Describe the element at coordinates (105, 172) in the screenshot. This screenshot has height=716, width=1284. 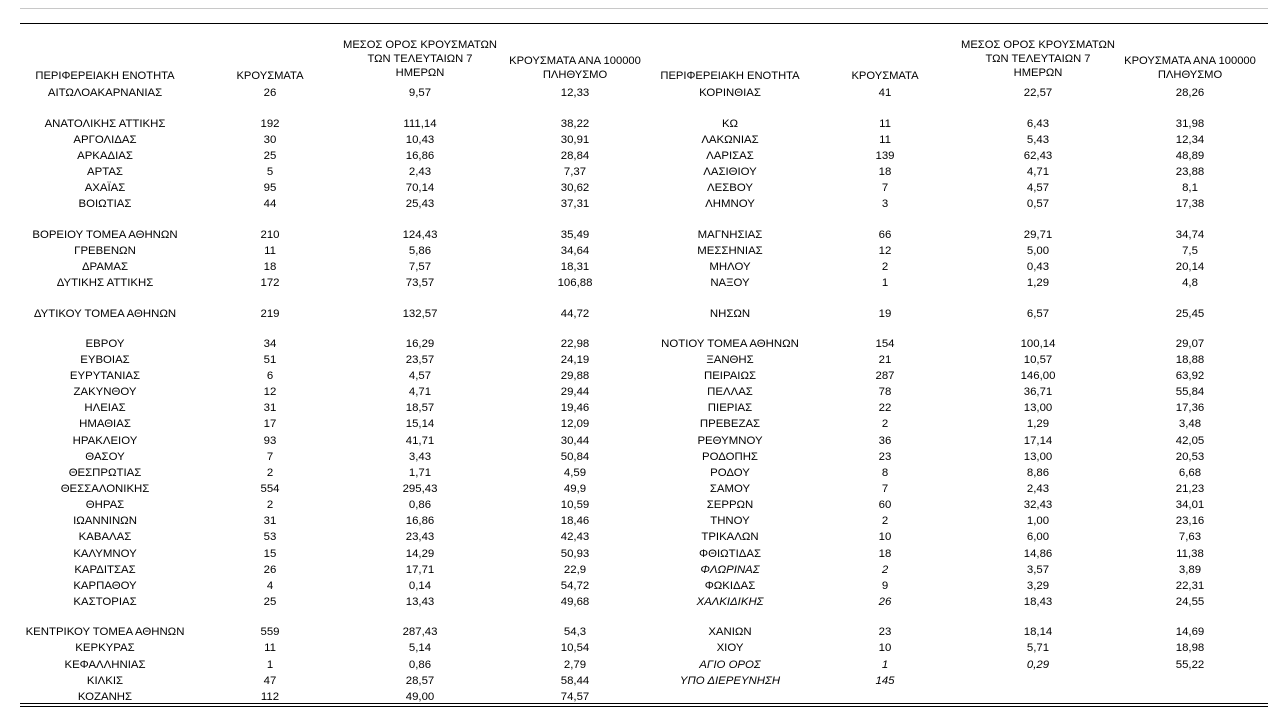
I see `cell-region: ΑΡΤΑΣ` at that location.